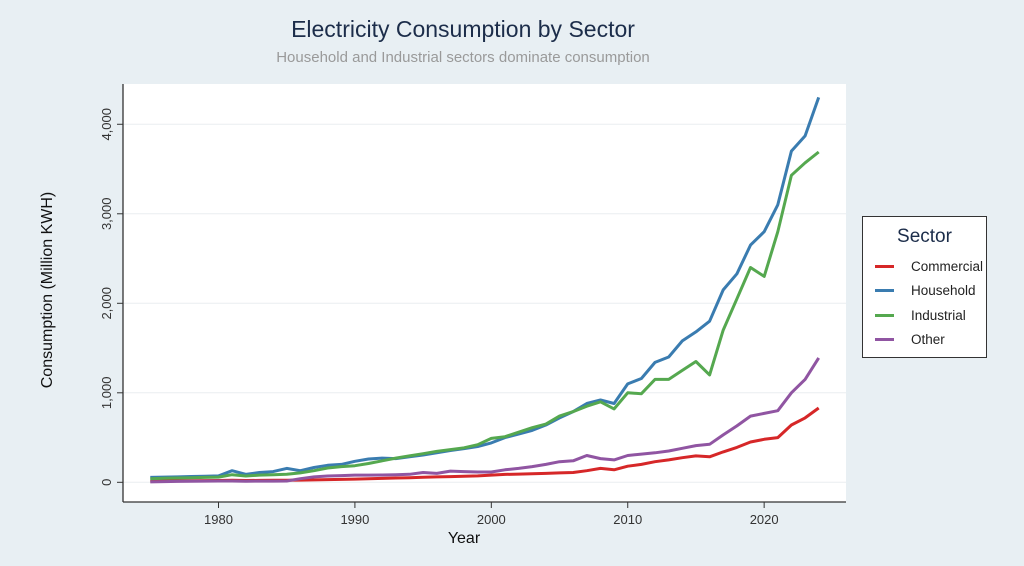 The image size is (1024, 566). I want to click on y-tick-label: 2,000, so click(106, 303).